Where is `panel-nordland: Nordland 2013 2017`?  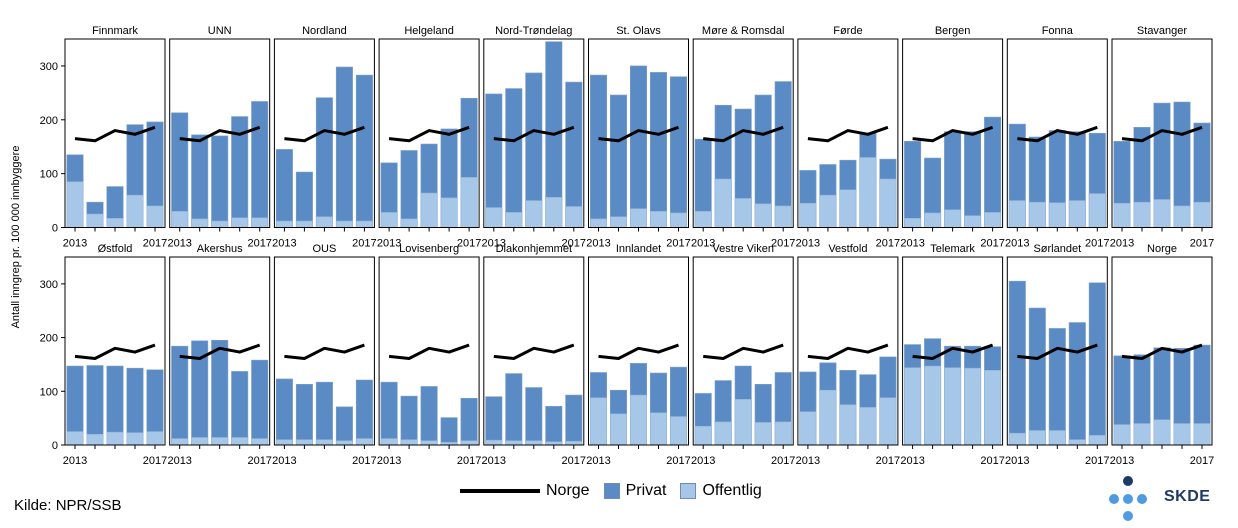
panel-nordland: Nordland 2013 2017 is located at coordinates (324, 137).